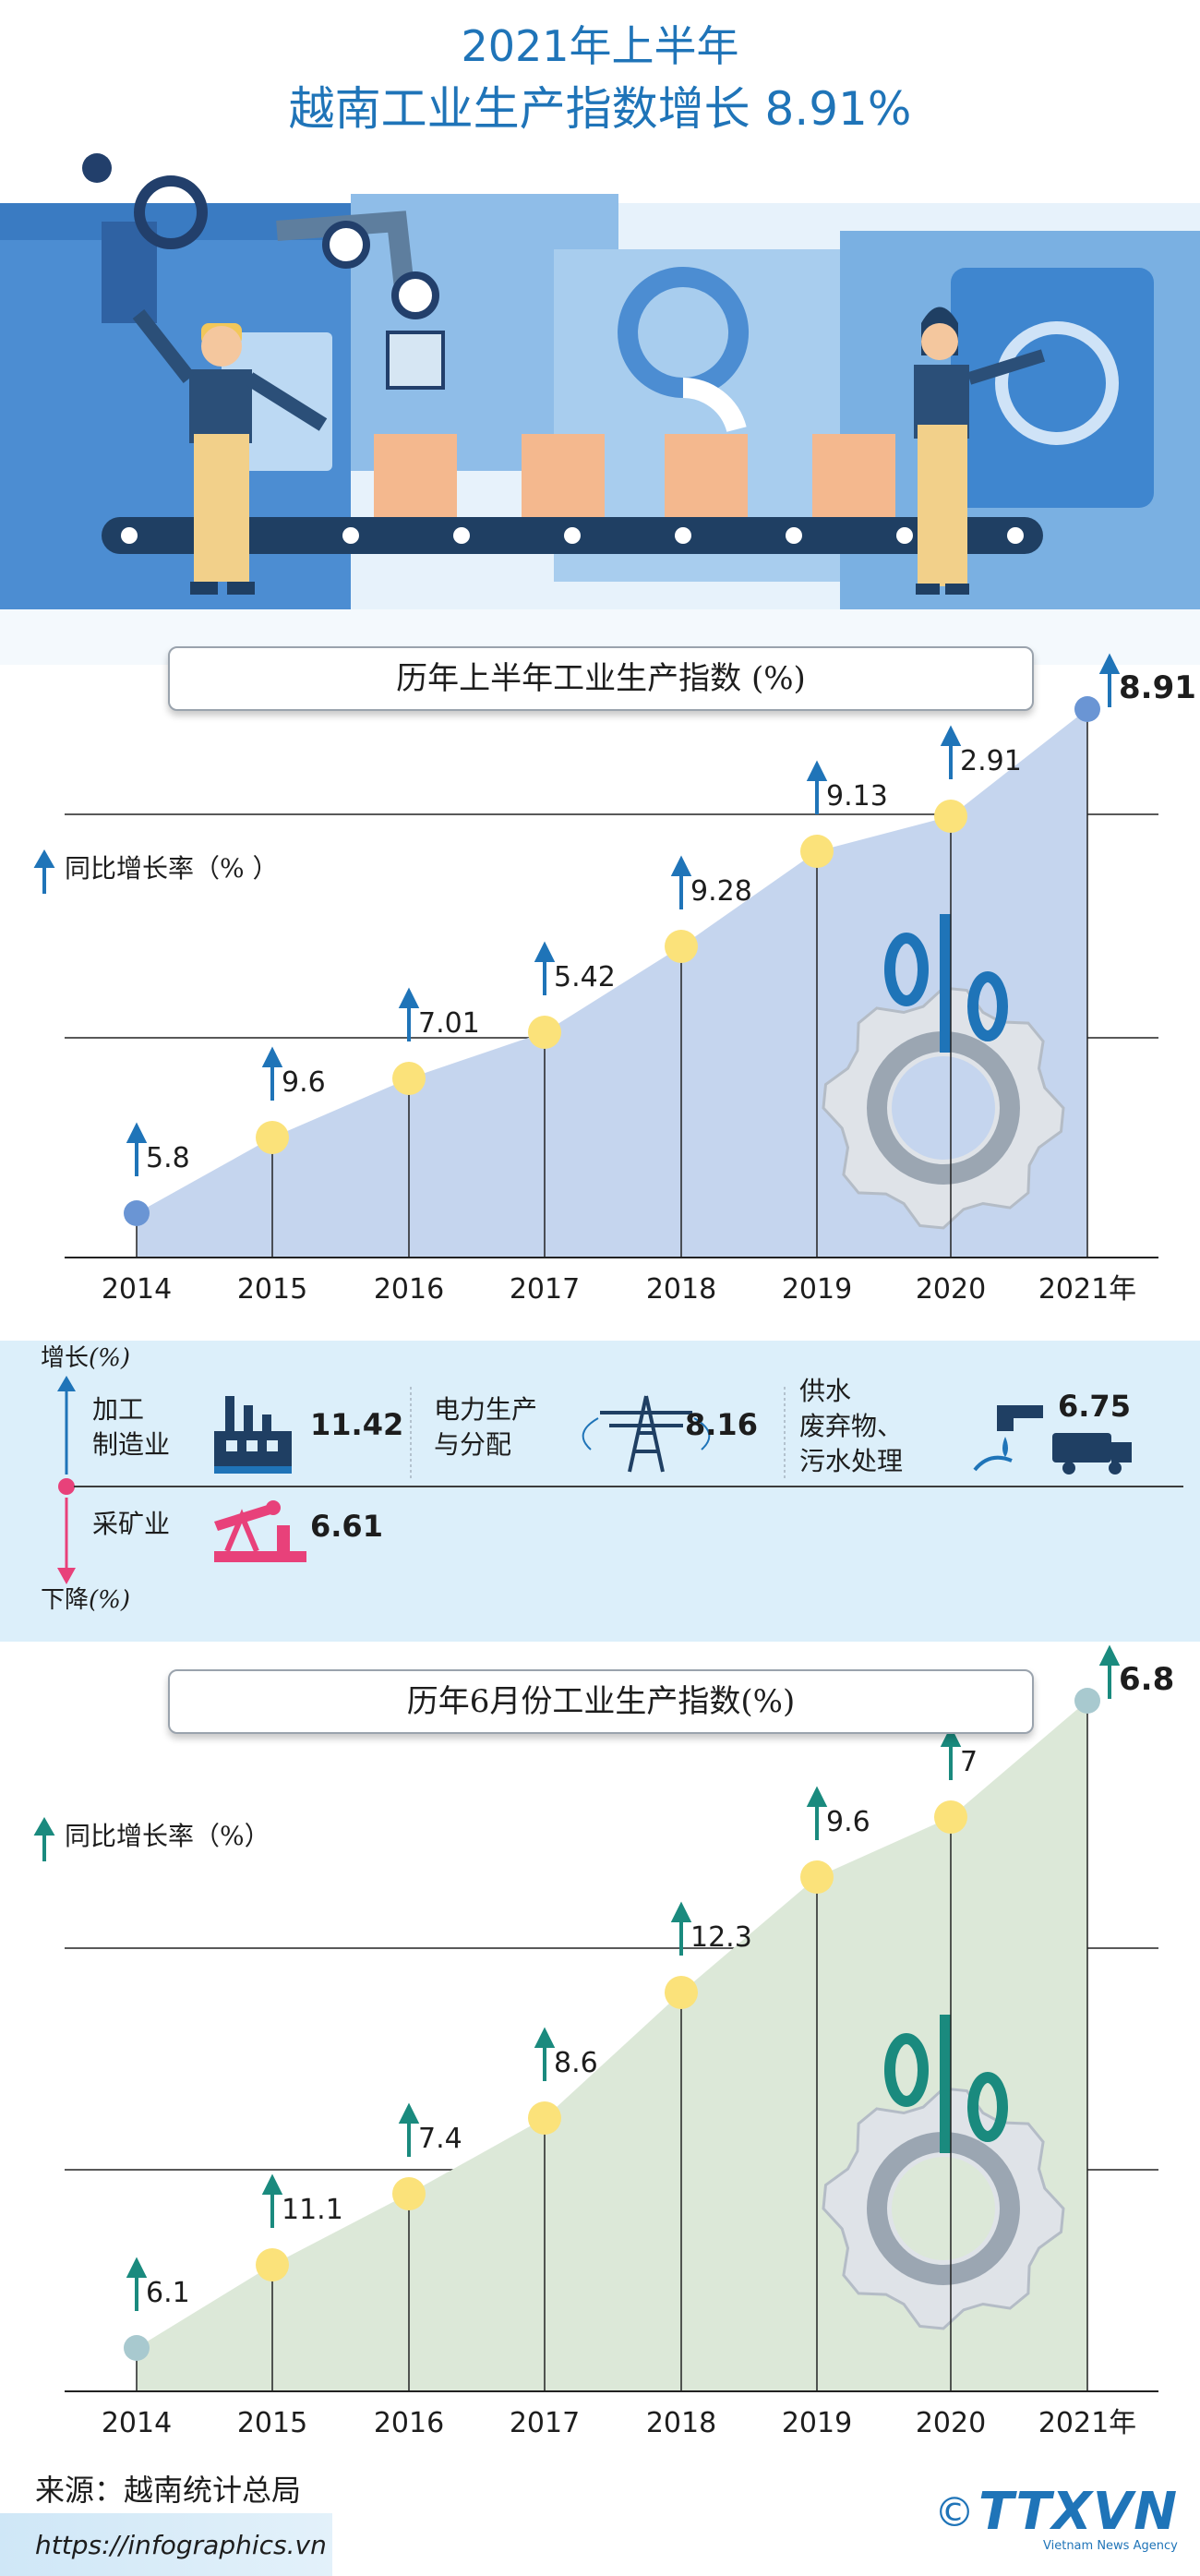  I want to click on ttxvn-logo: © TTXVN Vietnam News Agency, so click(1058, 2520).